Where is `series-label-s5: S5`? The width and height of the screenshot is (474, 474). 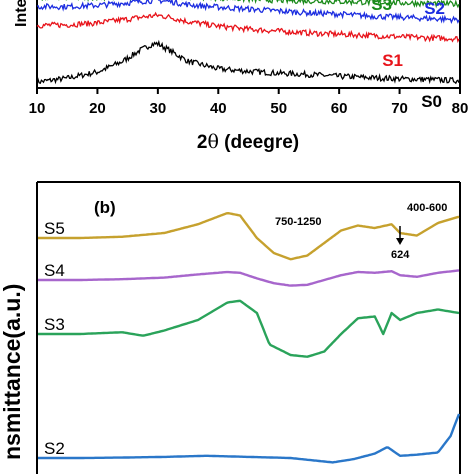 series-label-s5: S5 is located at coordinates (54, 228).